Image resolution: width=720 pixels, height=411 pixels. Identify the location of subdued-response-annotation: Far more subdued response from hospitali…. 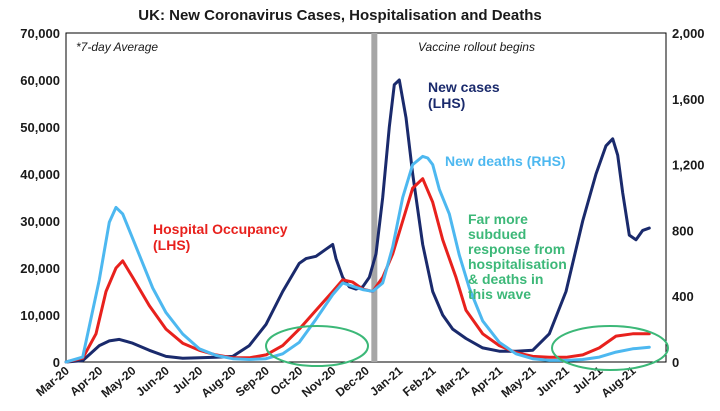
(517, 256).